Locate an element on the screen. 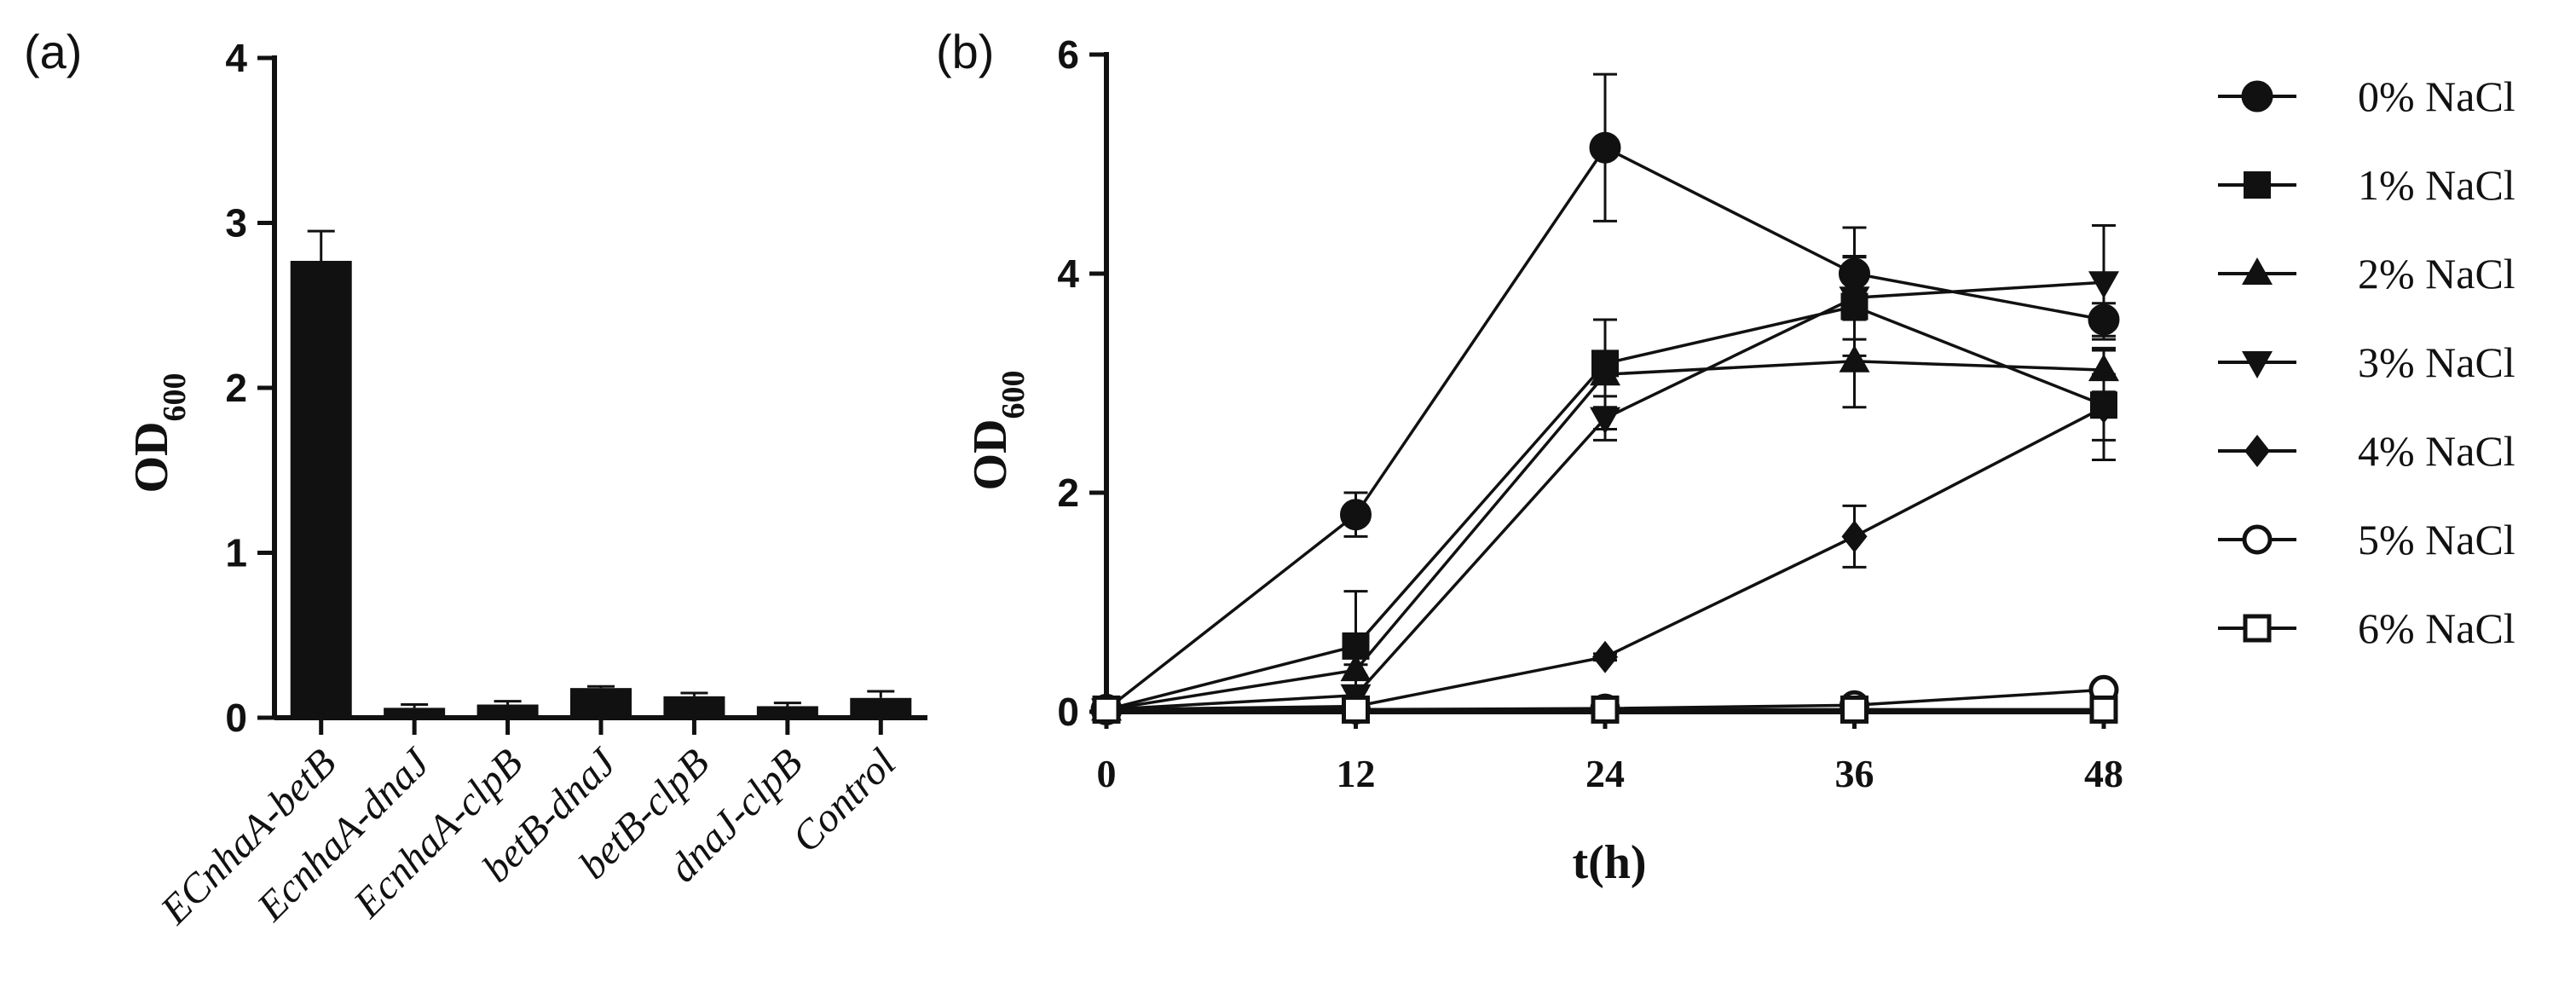 The height and width of the screenshot is (1005, 2576). chart-b-xtick-label: 48 is located at coordinates (2103, 773).